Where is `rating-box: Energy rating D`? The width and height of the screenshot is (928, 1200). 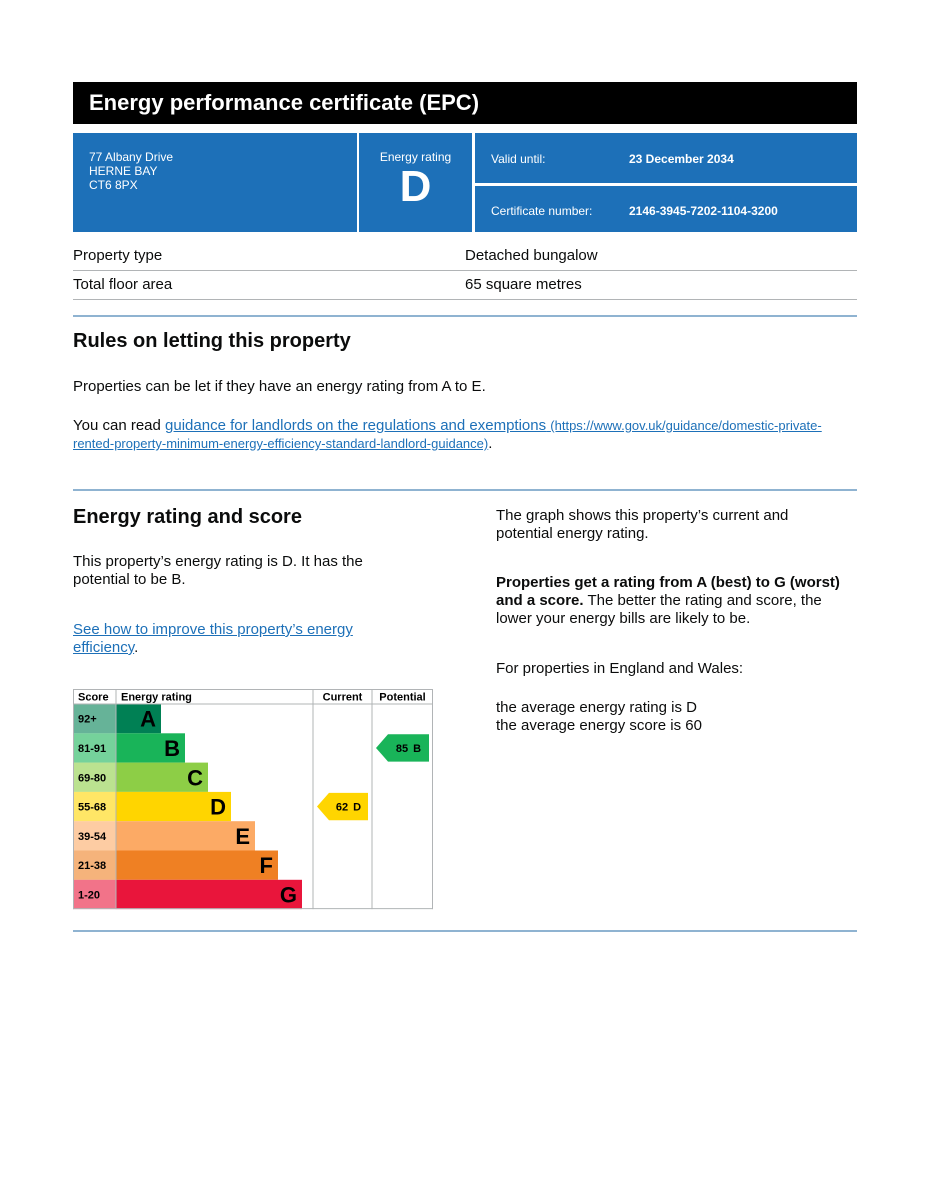 rating-box: Energy rating D is located at coordinates (415, 182).